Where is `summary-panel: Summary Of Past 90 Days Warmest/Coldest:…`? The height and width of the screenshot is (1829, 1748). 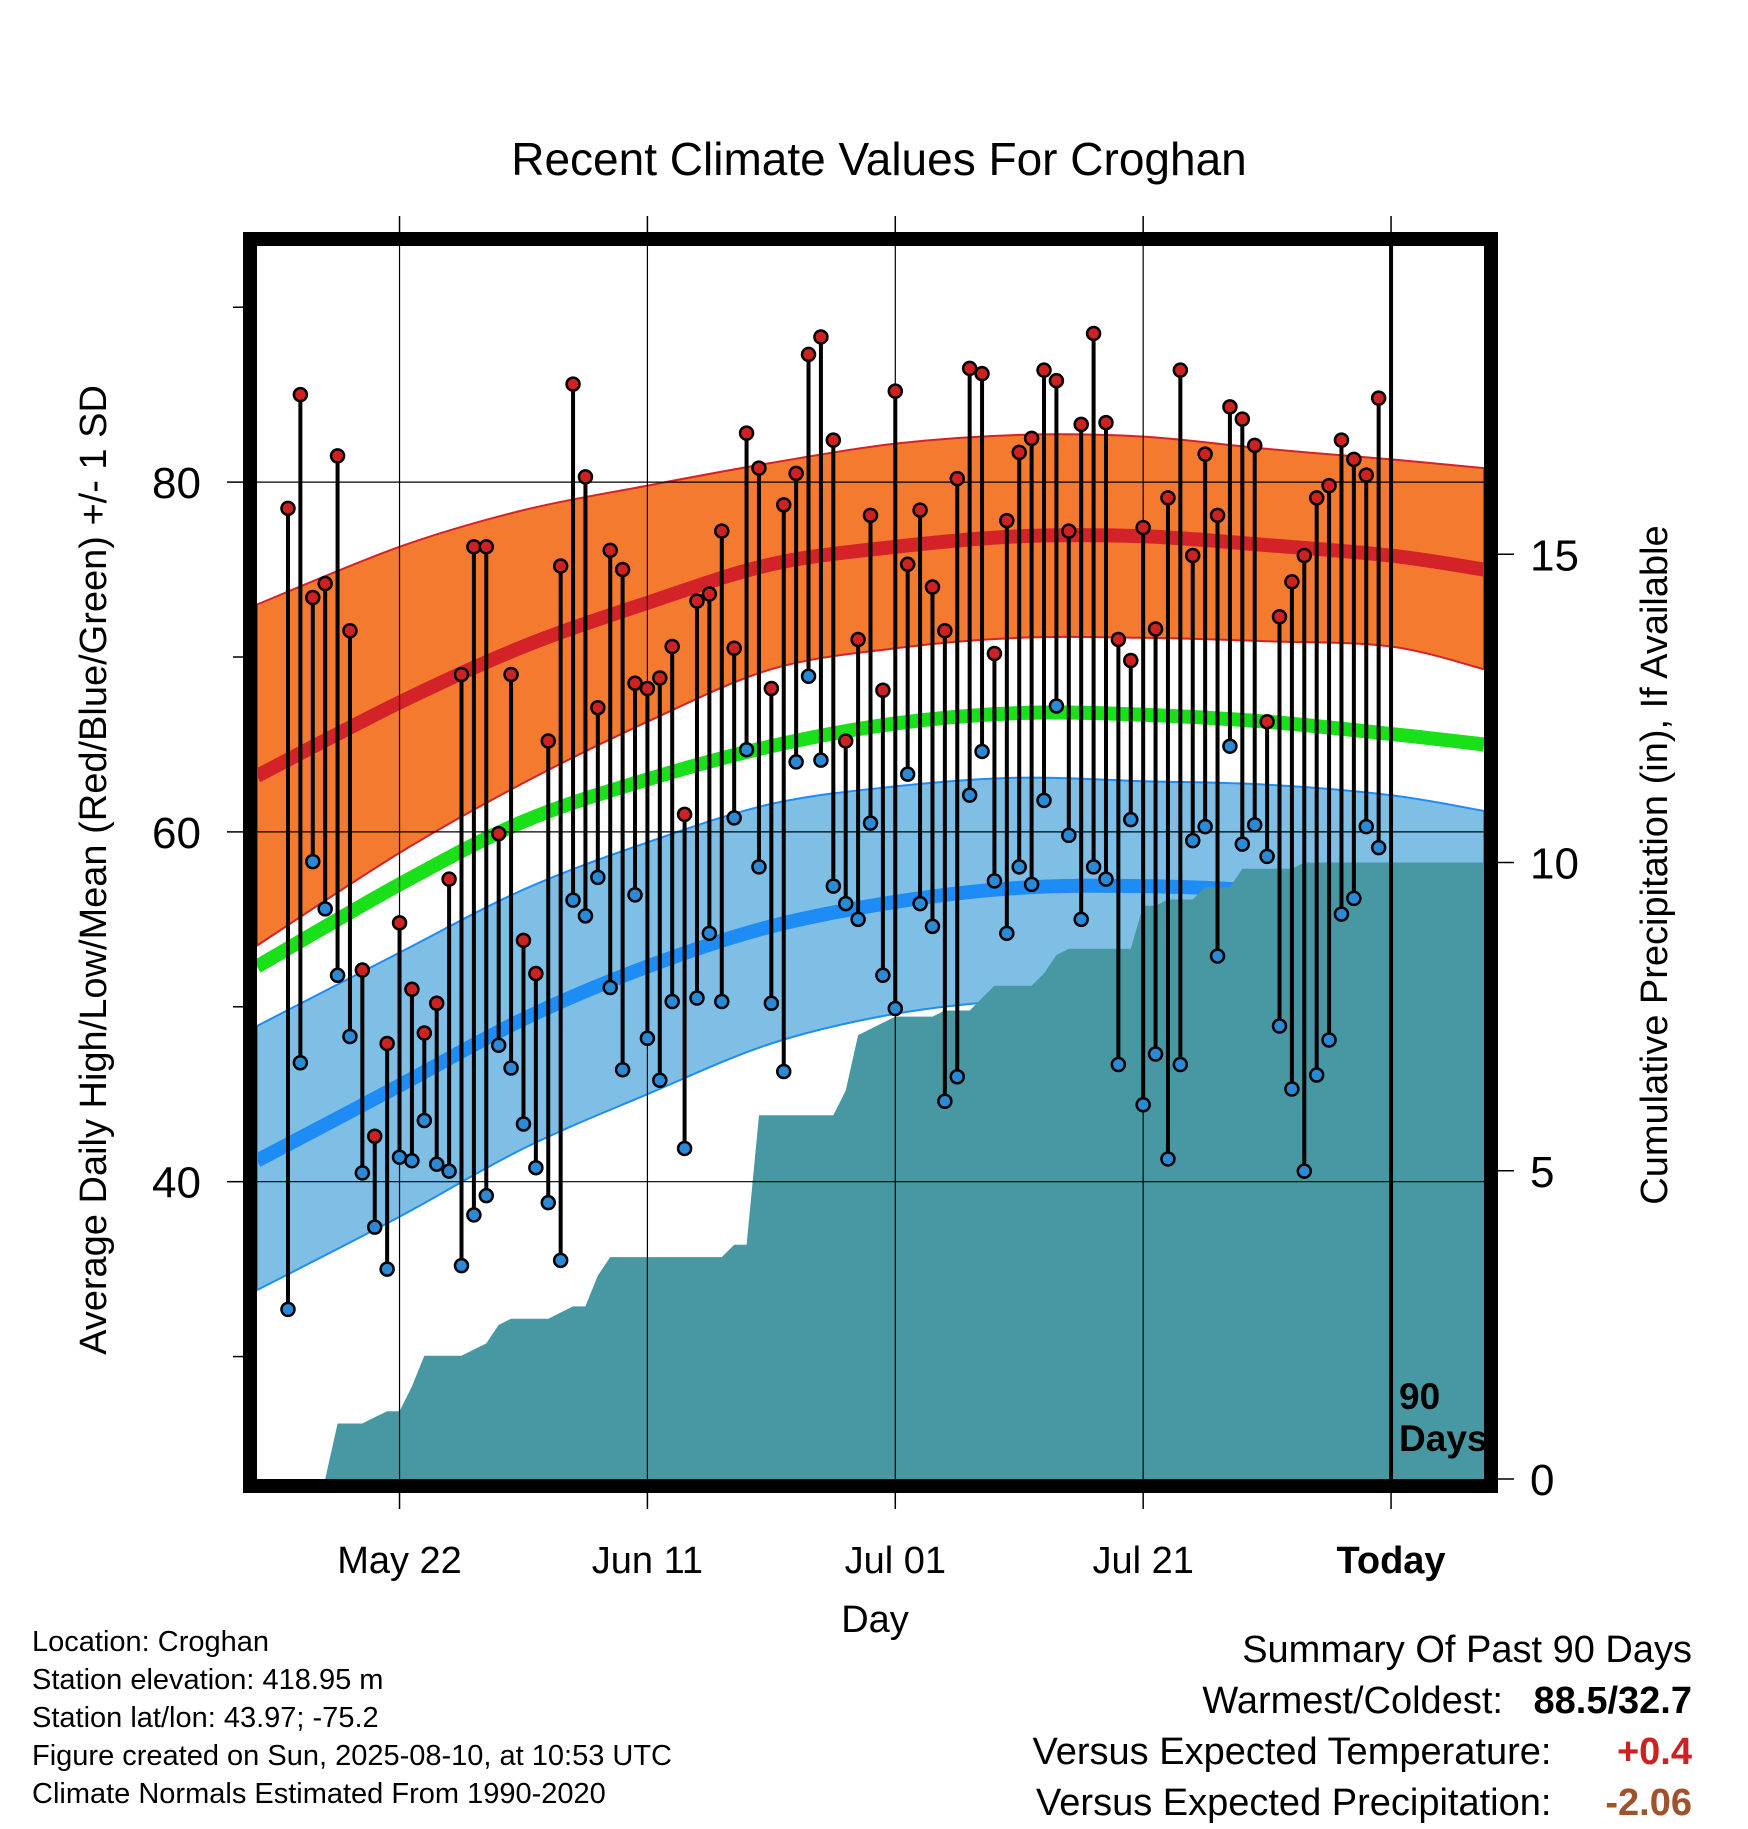 summary-panel: Summary Of Past 90 Days Warmest/Coldest:… is located at coordinates (1362, 1727).